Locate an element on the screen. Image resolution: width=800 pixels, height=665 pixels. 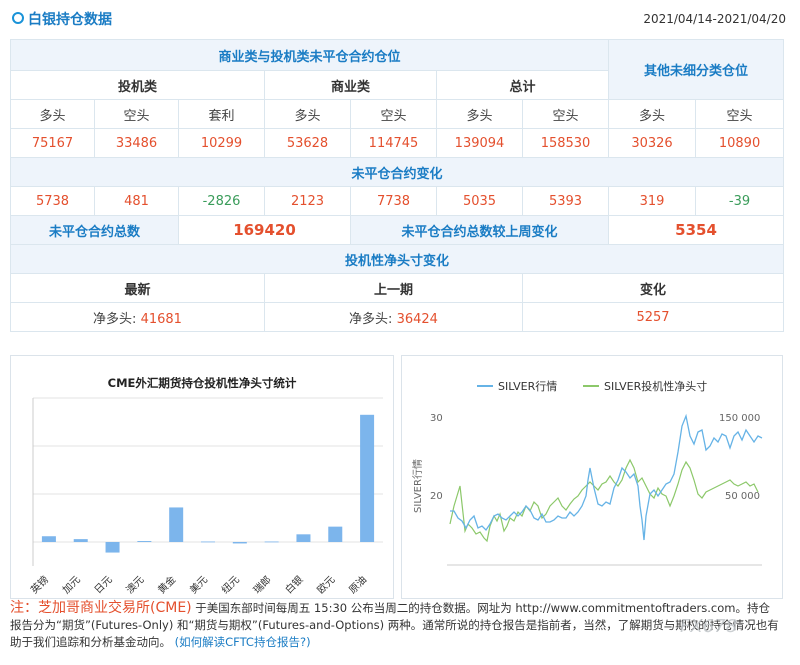
position-value: 53628 is located at coordinates (307, 143).